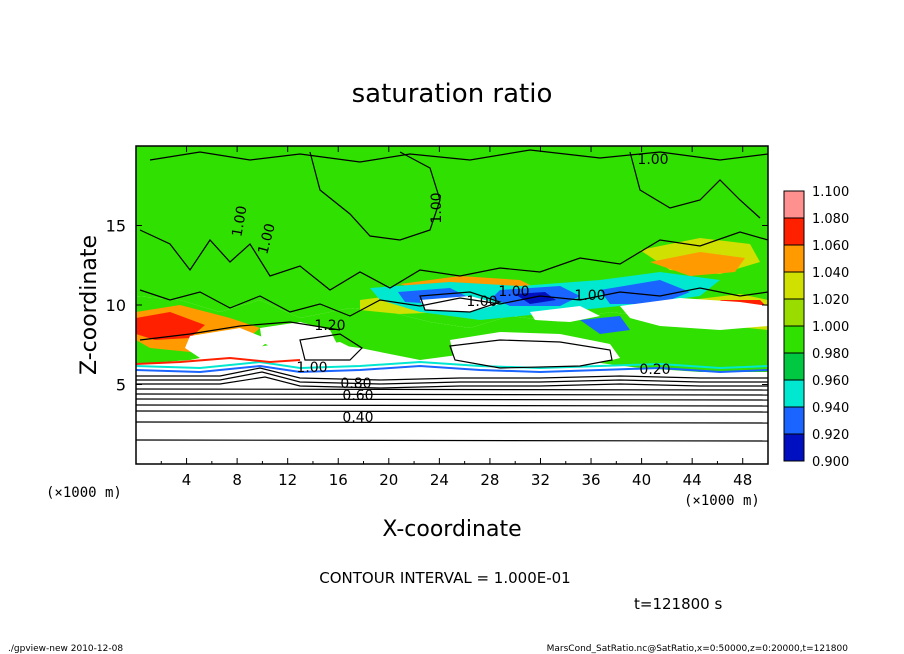 The height and width of the screenshot is (654, 904). Describe the element at coordinates (830, 219) in the screenshot. I see `colorbar-label: 1.080` at that location.